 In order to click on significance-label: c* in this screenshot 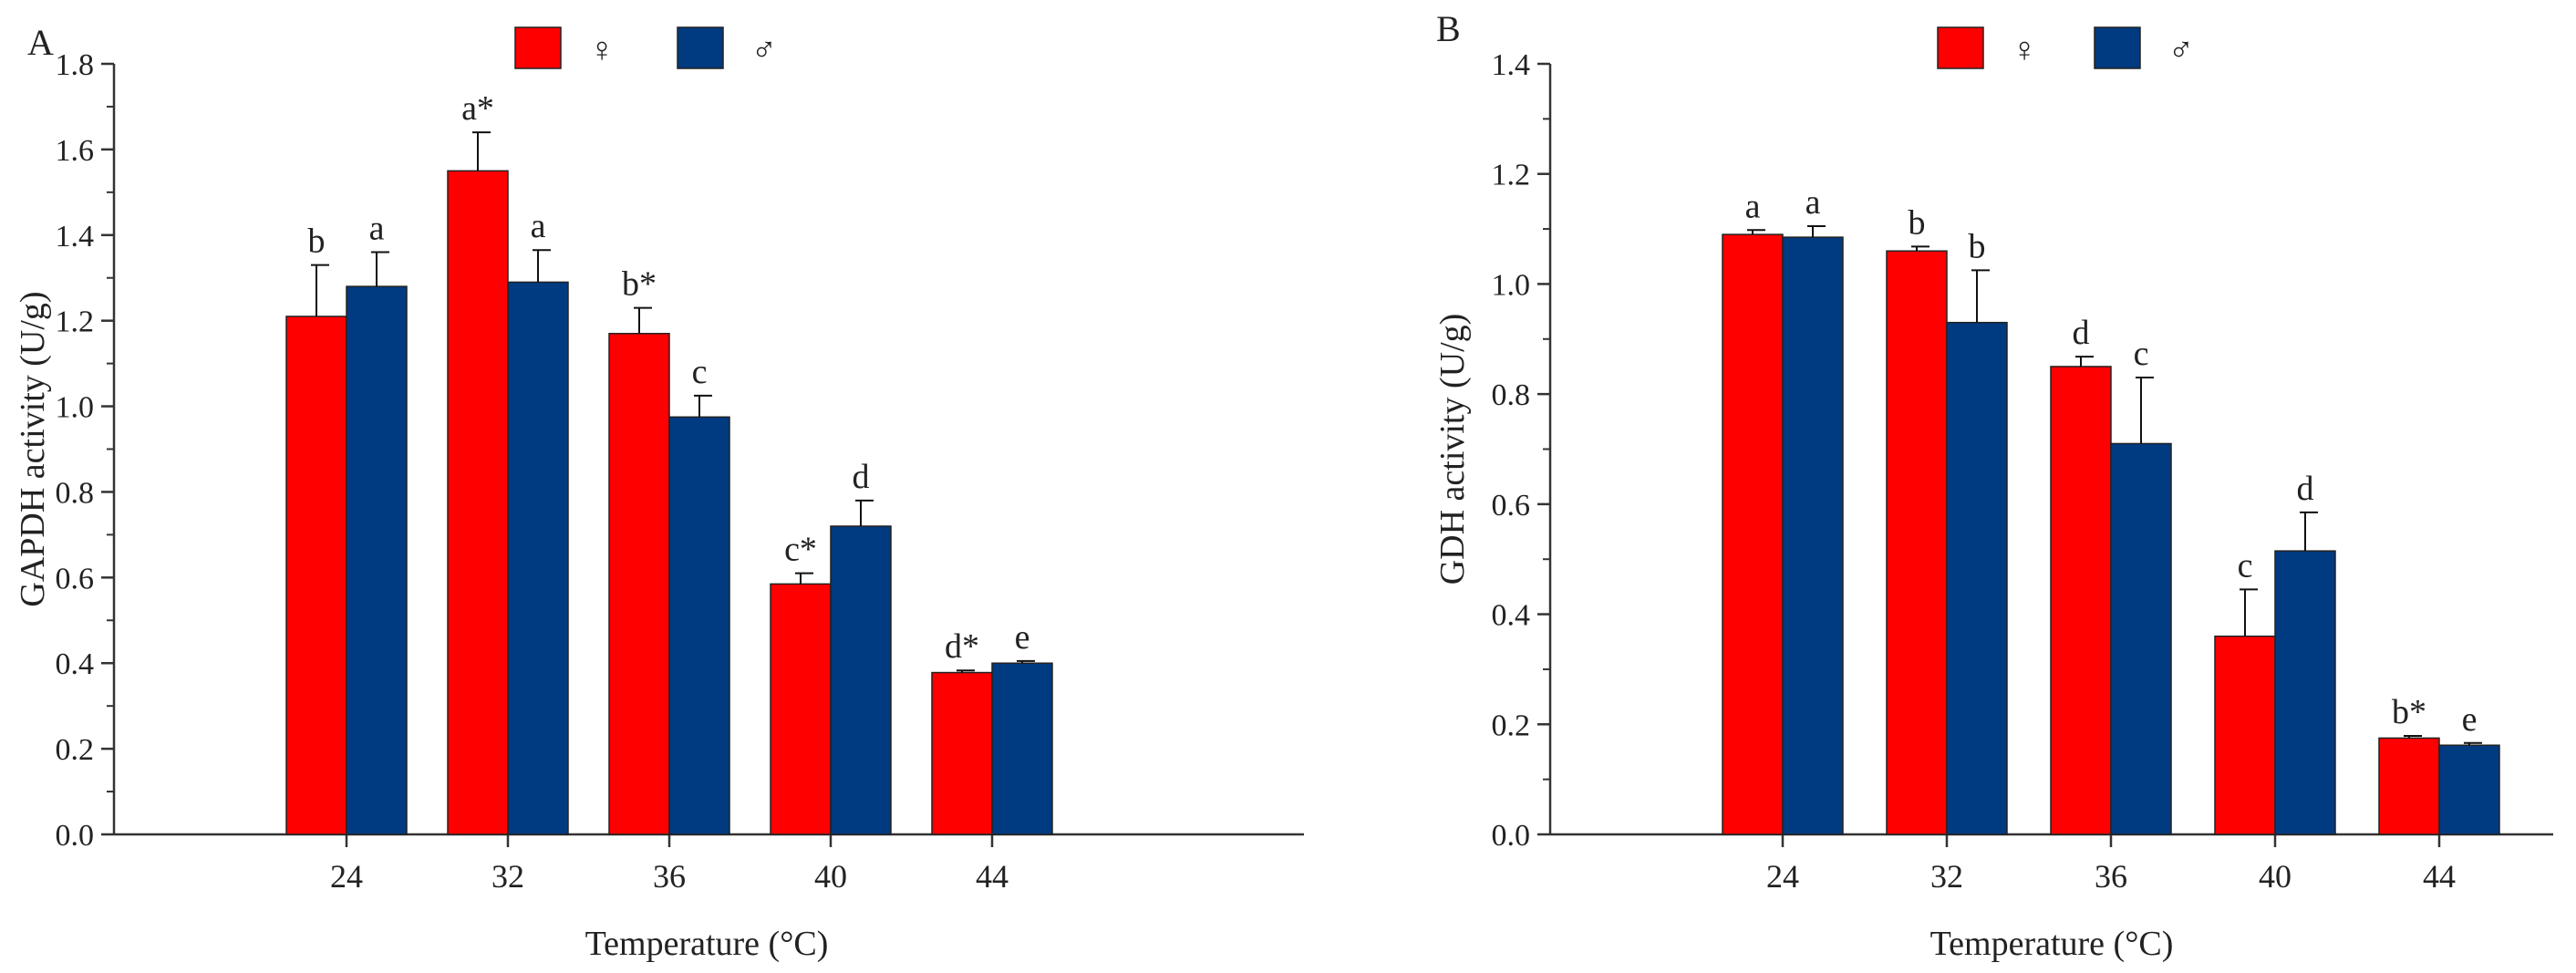, I will do `click(800, 550)`.